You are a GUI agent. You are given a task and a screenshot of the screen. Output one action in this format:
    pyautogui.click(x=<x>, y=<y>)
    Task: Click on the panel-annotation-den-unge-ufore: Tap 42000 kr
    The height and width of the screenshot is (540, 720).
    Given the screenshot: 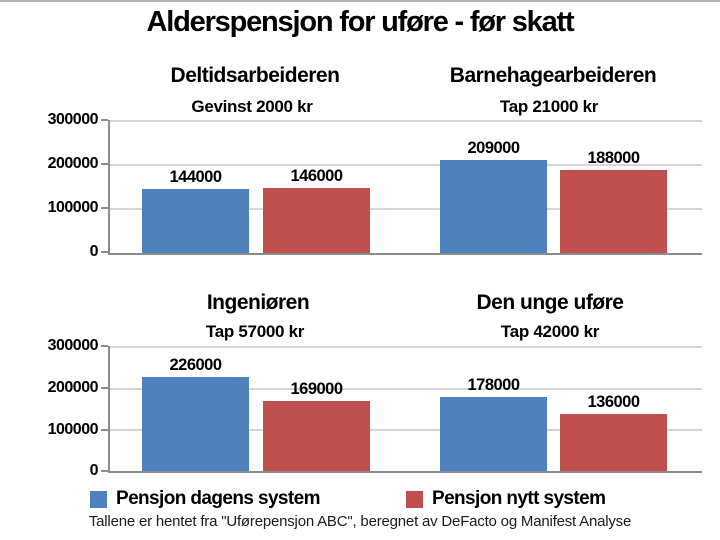 What is the action you would take?
    pyautogui.click(x=550, y=331)
    